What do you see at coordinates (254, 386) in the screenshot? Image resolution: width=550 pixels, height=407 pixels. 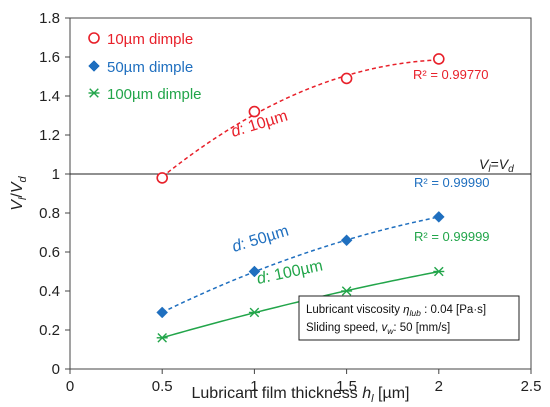 I see `x-tick-label: 1` at bounding box center [254, 386].